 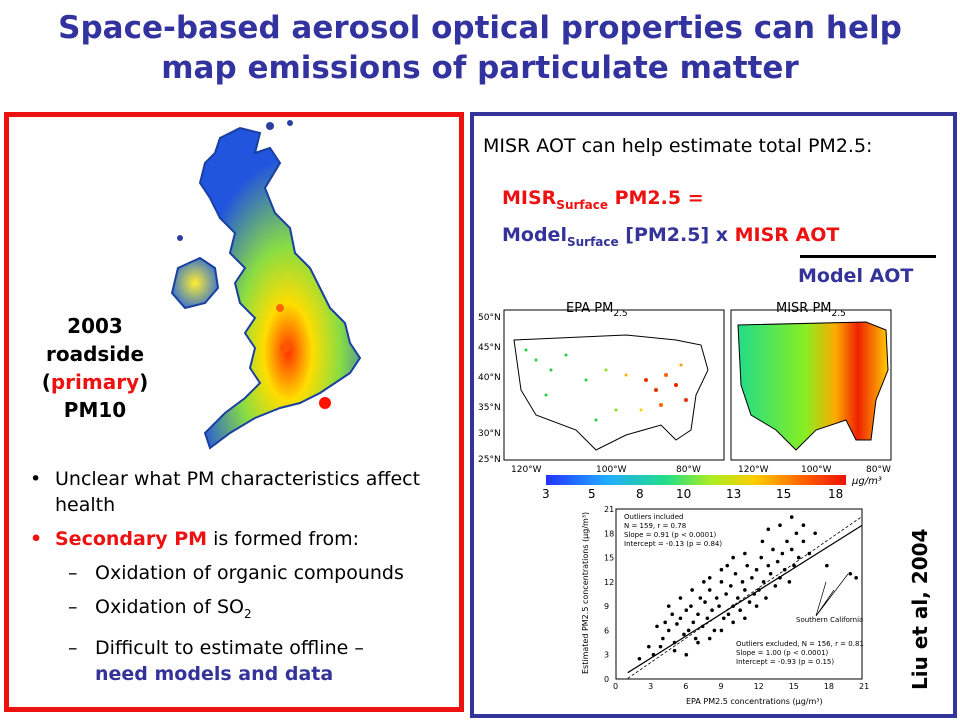 I want to click on legend-line: Slope = 1.00 (p < 0.0001), so click(x=782, y=653).